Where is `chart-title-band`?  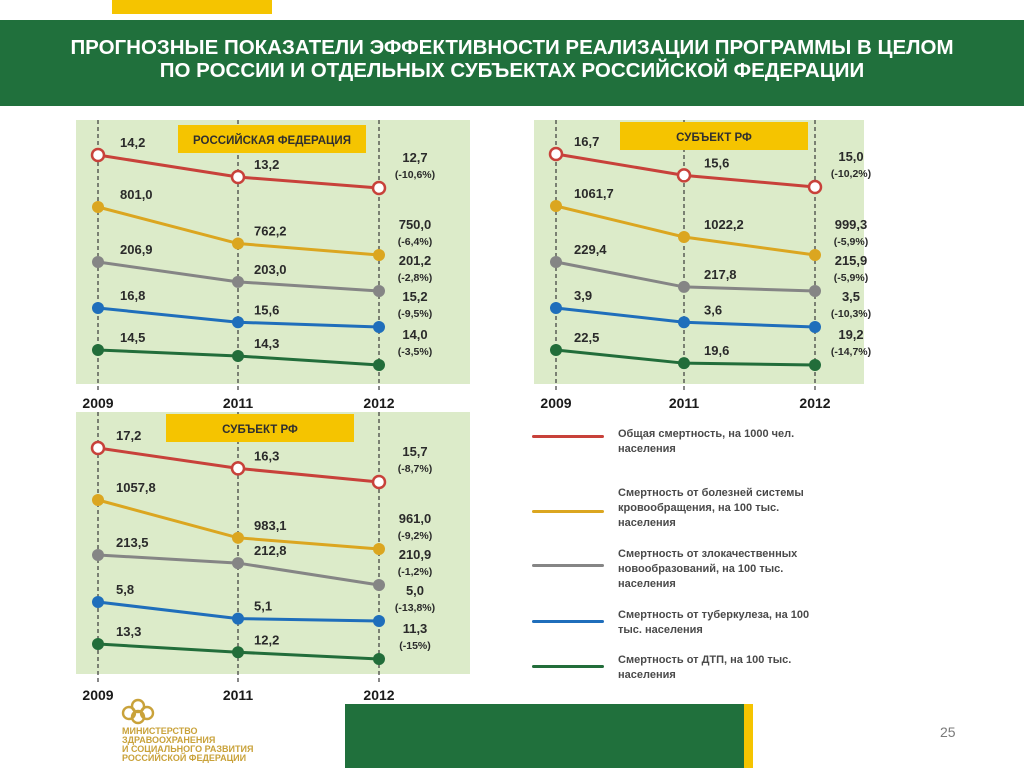
chart-title-band is located at coordinates (714, 136).